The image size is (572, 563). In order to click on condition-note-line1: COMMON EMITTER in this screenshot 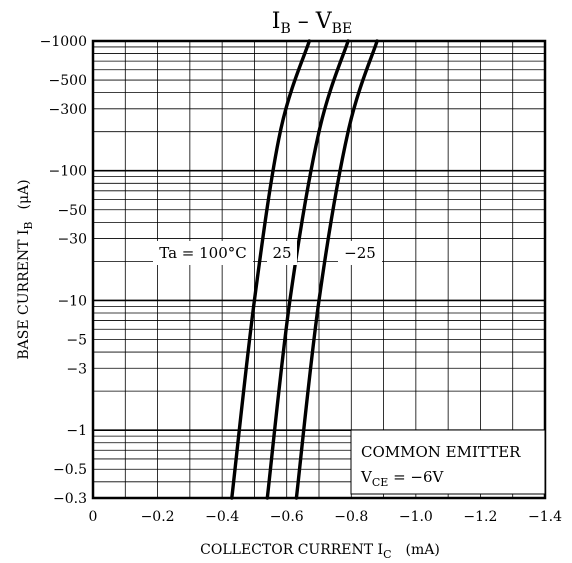, I will do `click(441, 452)`.